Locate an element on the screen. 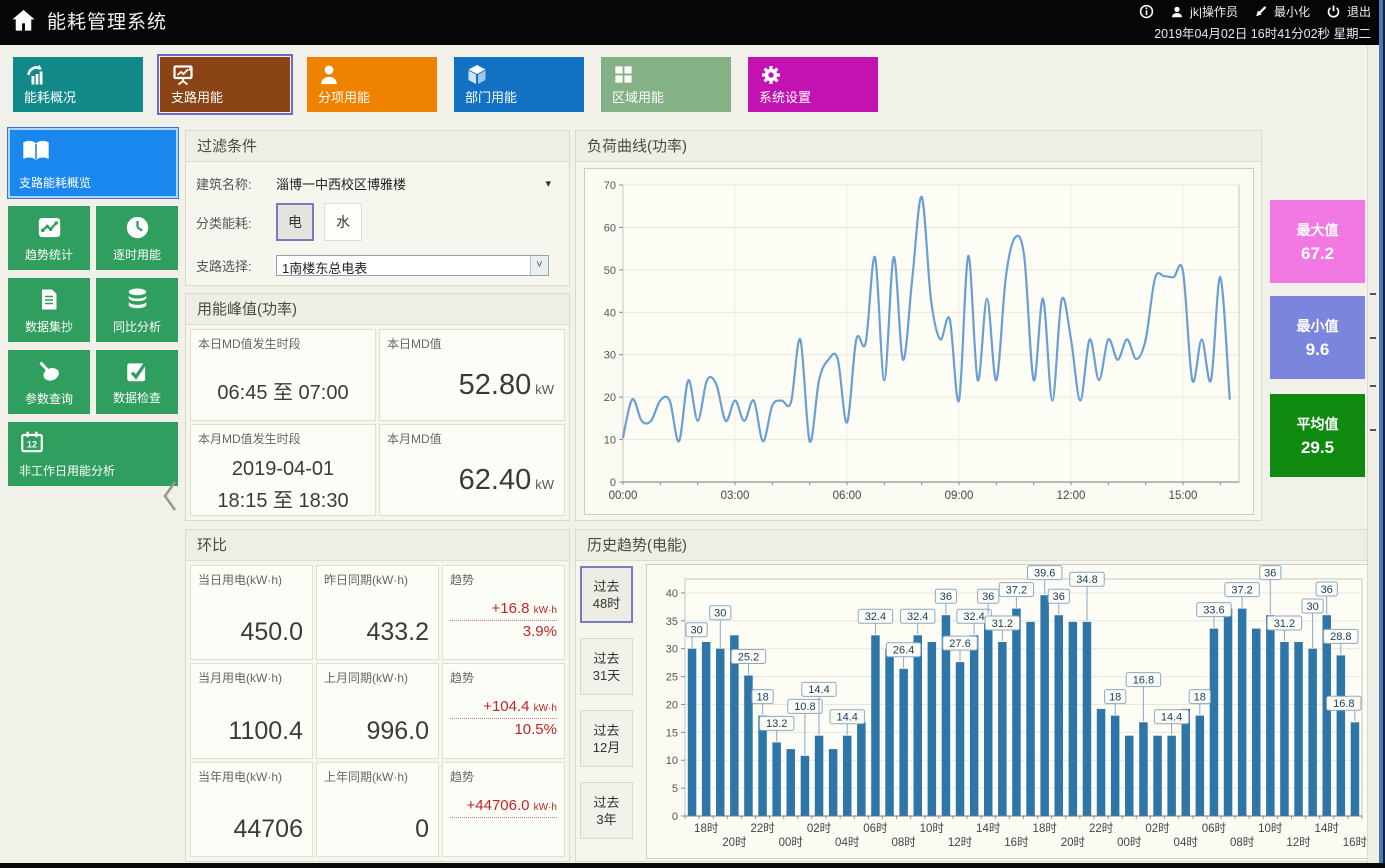 The image size is (1385, 868). stat-box-max: 最大值 67.2 is located at coordinates (1317, 241).